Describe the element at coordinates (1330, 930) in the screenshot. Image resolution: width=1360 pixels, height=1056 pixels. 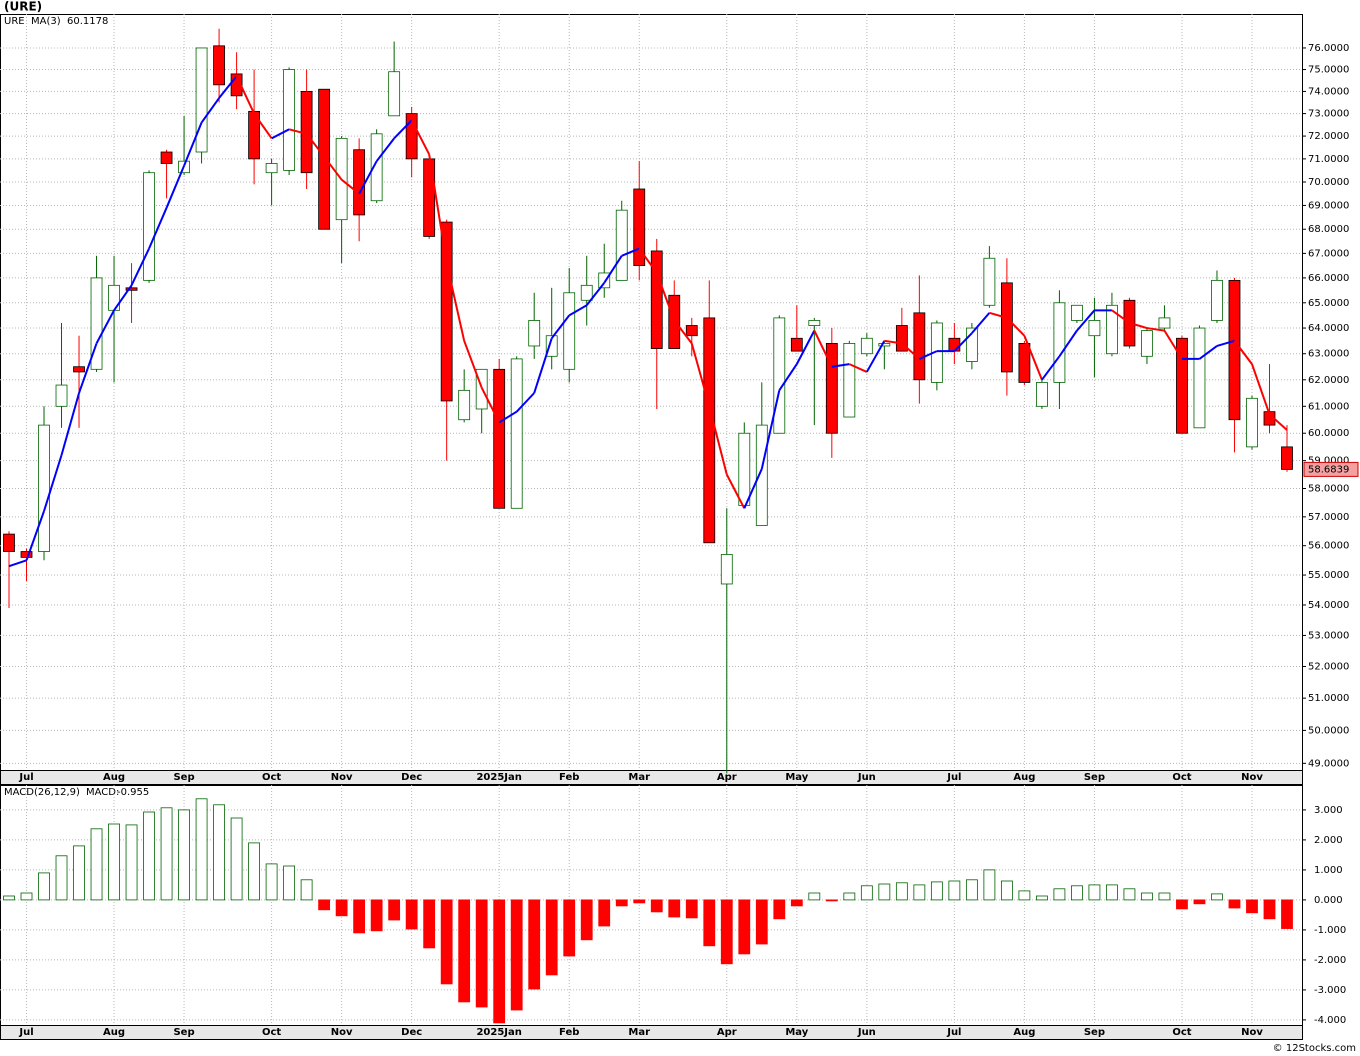
I see `y-tick-label: -1.000` at that location.